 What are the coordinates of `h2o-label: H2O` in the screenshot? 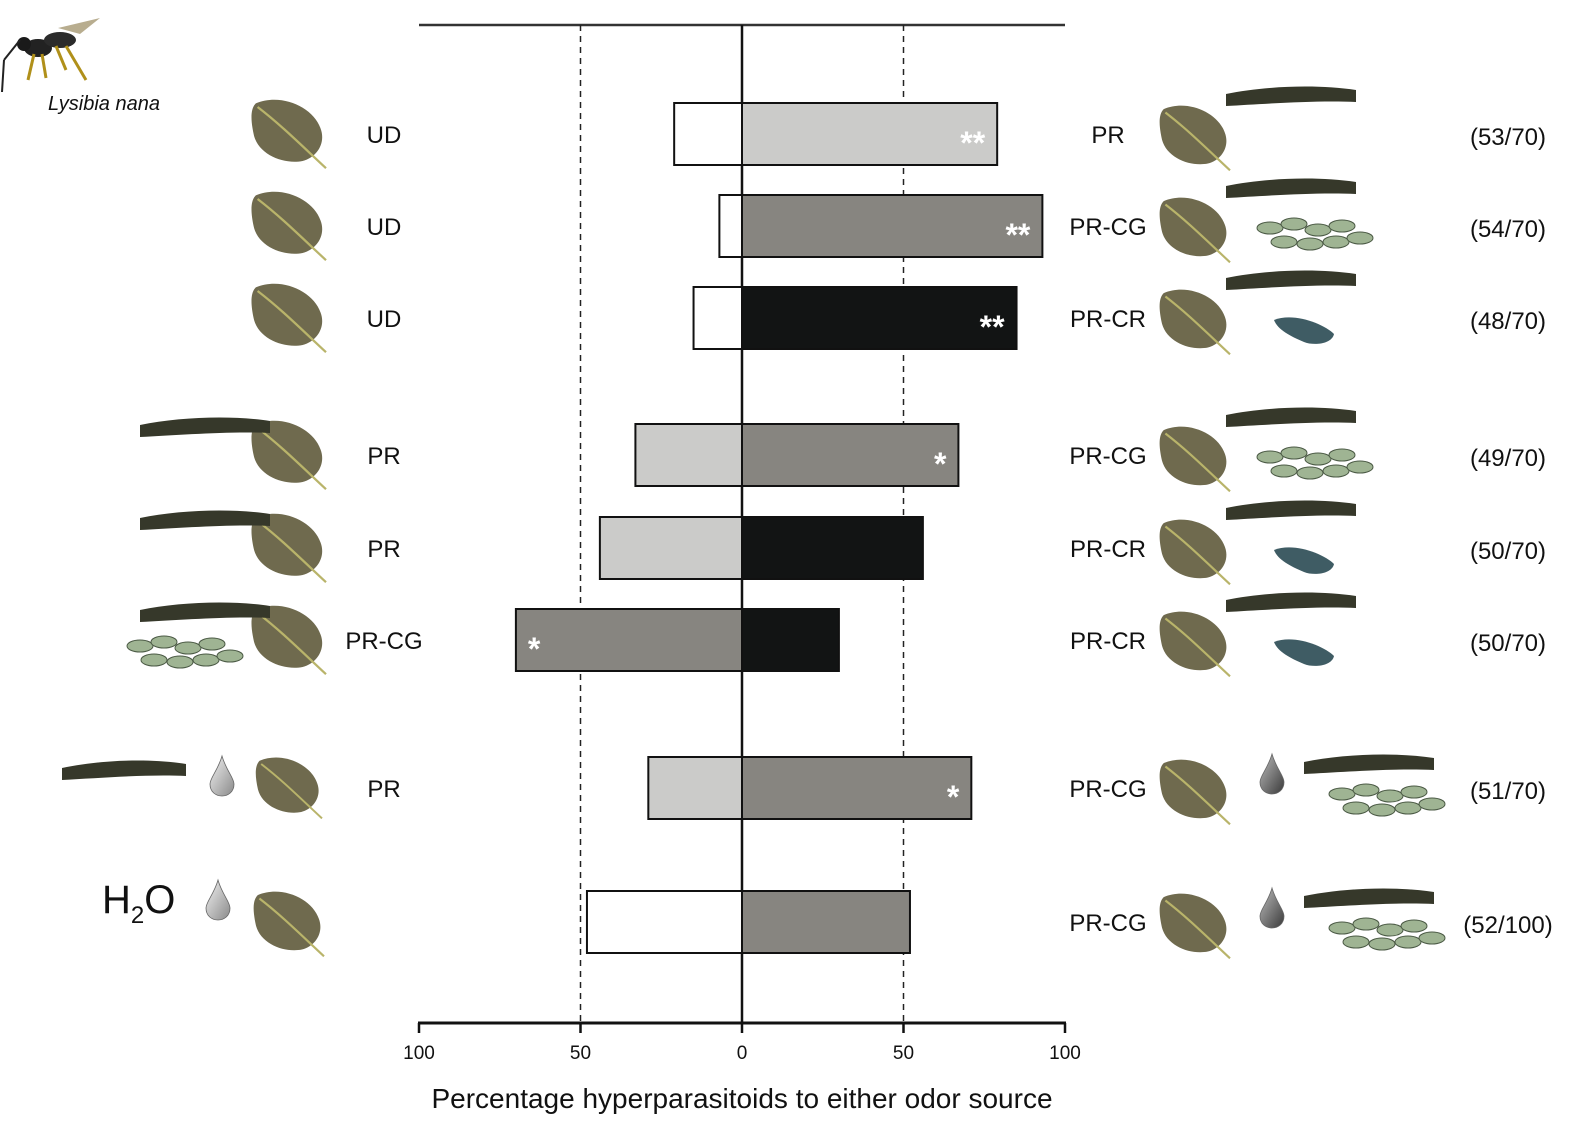 It's located at (138, 903).